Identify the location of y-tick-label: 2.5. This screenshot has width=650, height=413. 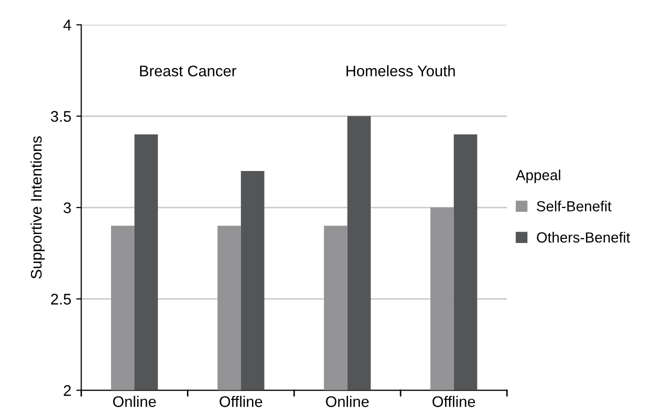
(61, 299).